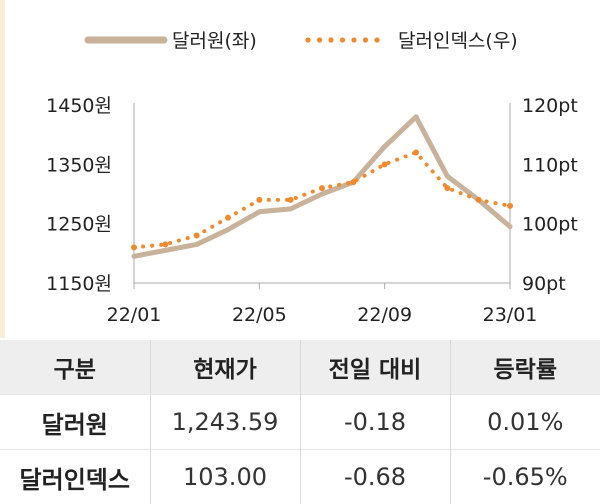 Image resolution: width=600 pixels, height=504 pixels. What do you see at coordinates (214, 41) in the screenshot?
I see `legend-label-dollar-won: 달러원(좌)` at bounding box center [214, 41].